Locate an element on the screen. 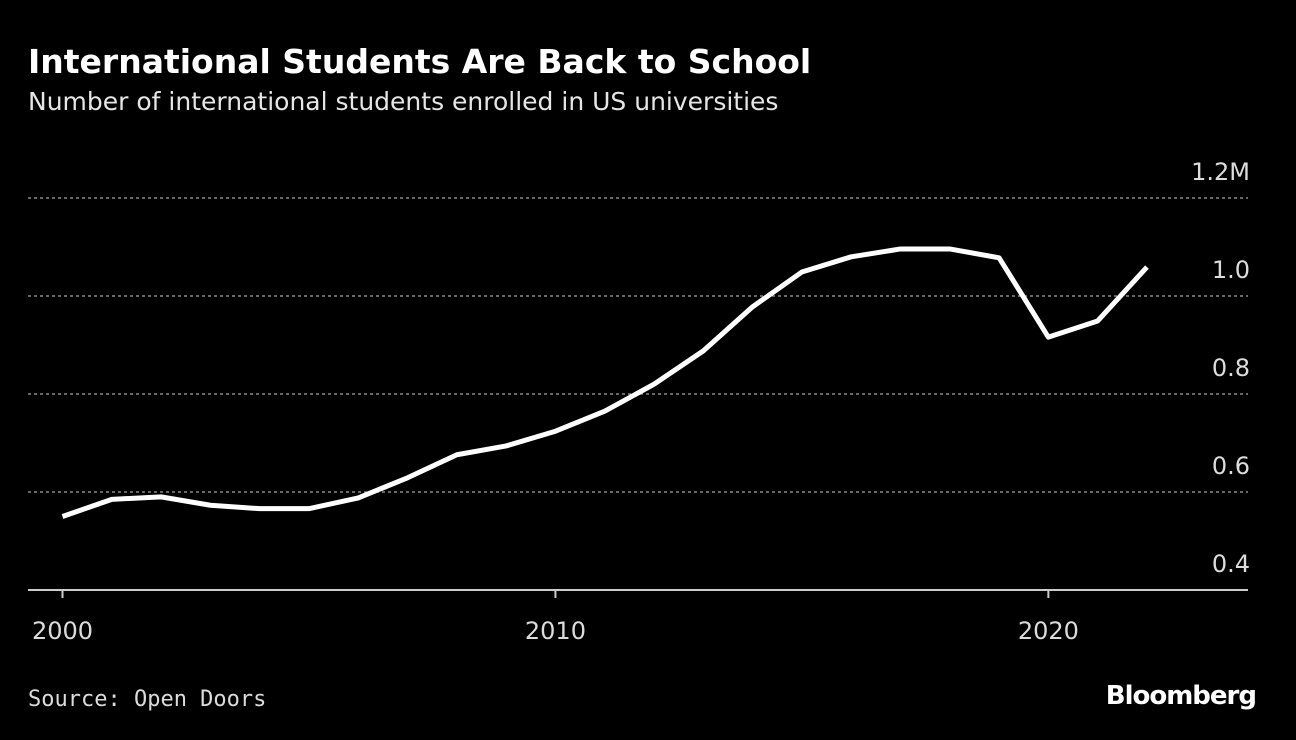  y-tick-label: 0.6 is located at coordinates (1231, 466).